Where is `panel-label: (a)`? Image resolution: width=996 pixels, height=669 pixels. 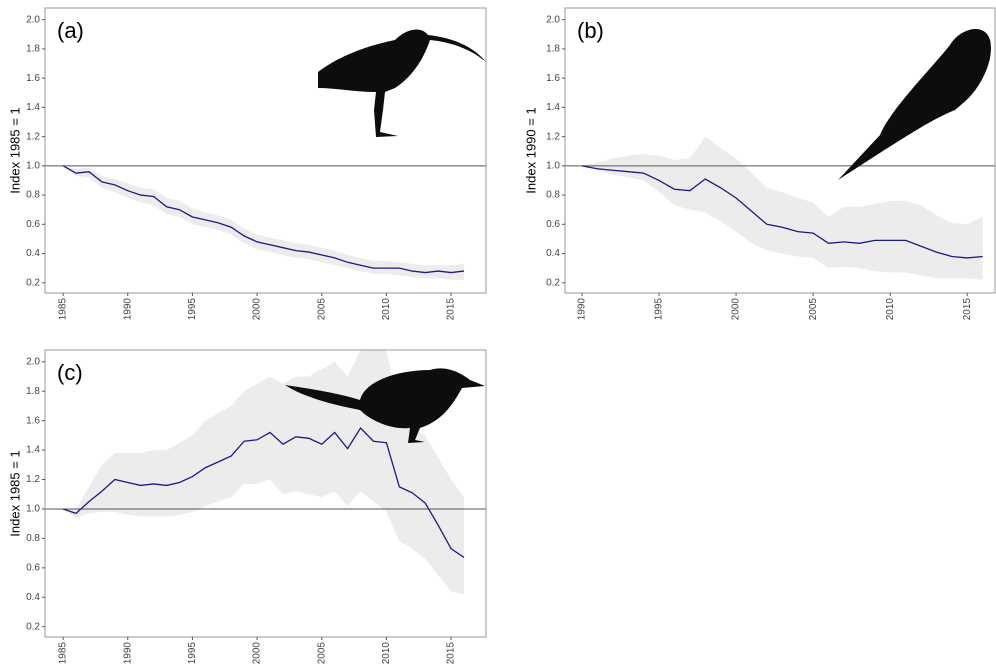
panel-label: (a) is located at coordinates (70, 30).